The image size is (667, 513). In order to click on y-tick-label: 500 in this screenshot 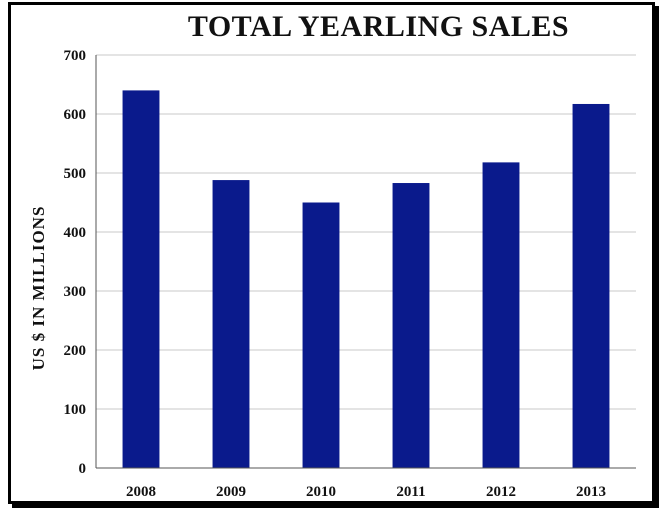, I will do `click(75, 174)`.